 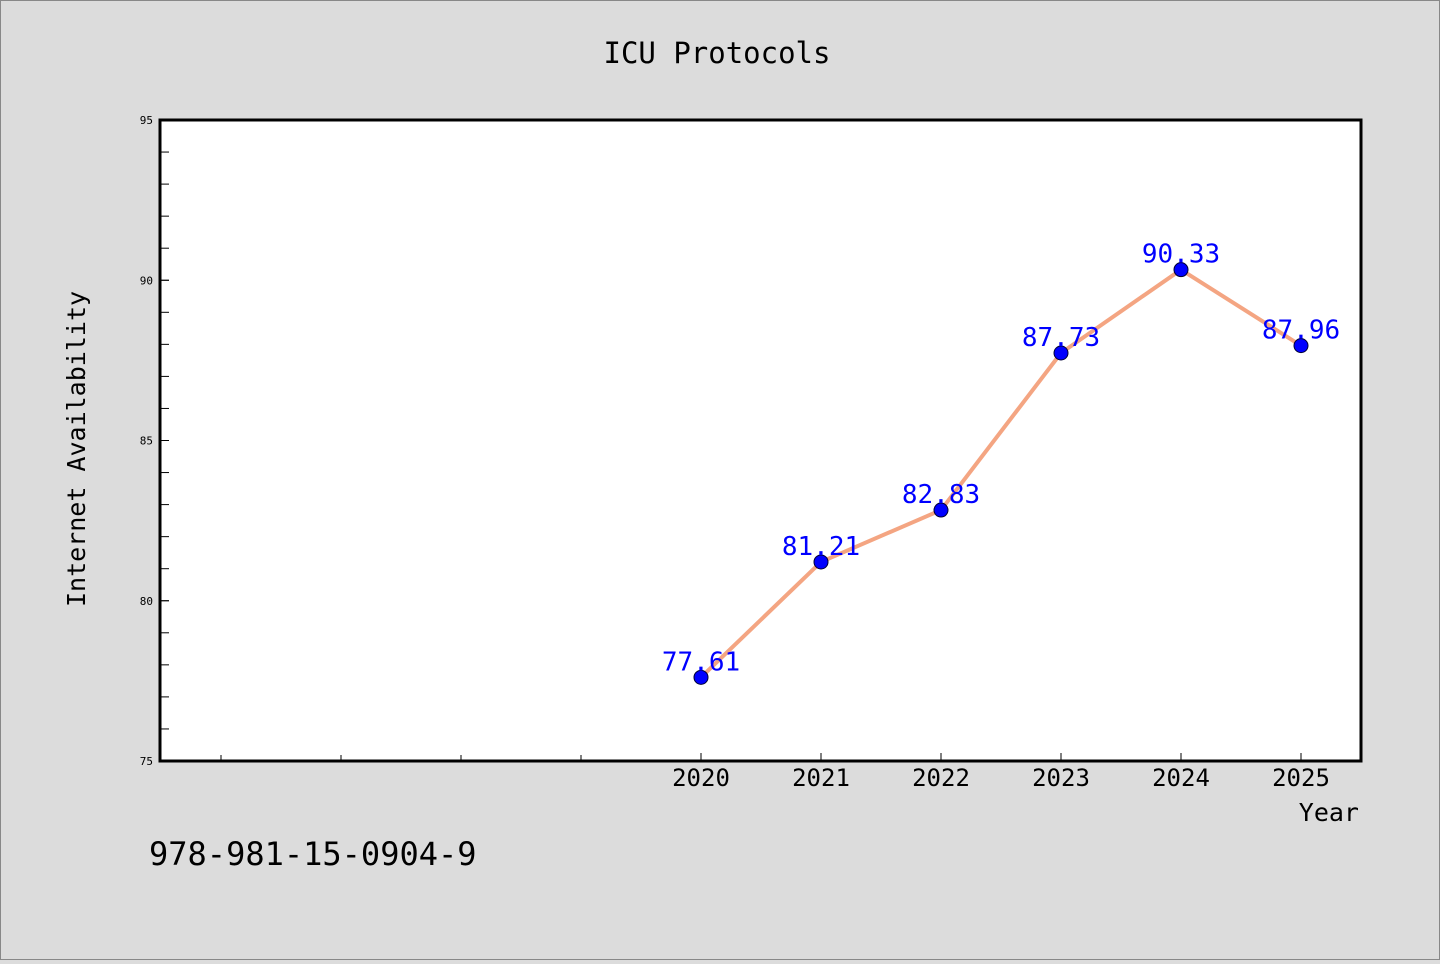 I want to click on chart-title: ICU Protocols, so click(x=717, y=53).